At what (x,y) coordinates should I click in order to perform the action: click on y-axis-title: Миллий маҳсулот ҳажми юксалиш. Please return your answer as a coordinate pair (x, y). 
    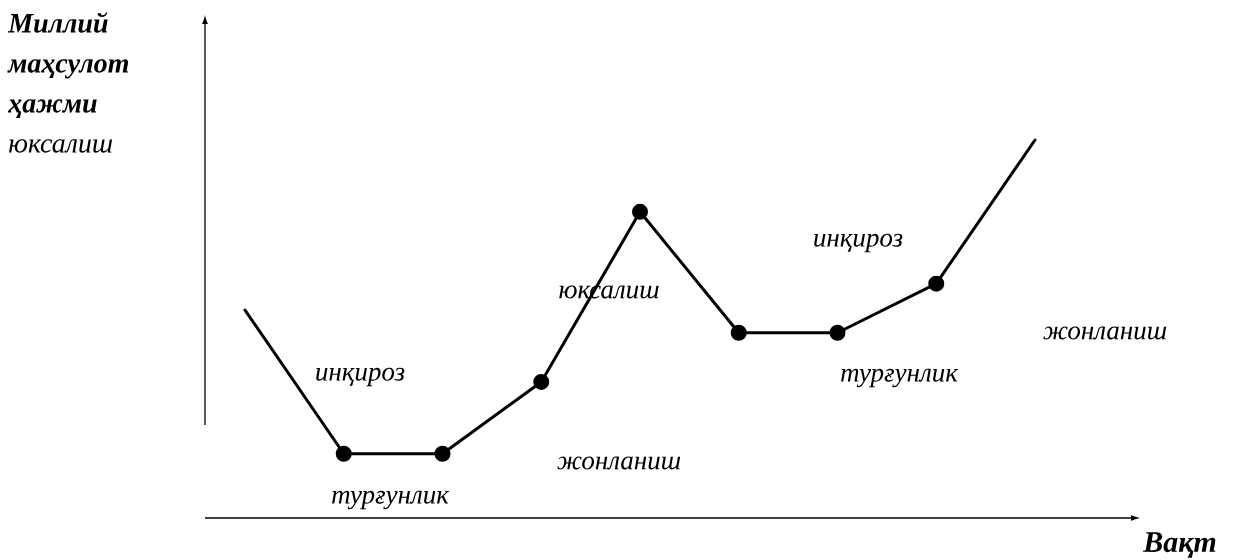
    Looking at the image, I should click on (68, 82).